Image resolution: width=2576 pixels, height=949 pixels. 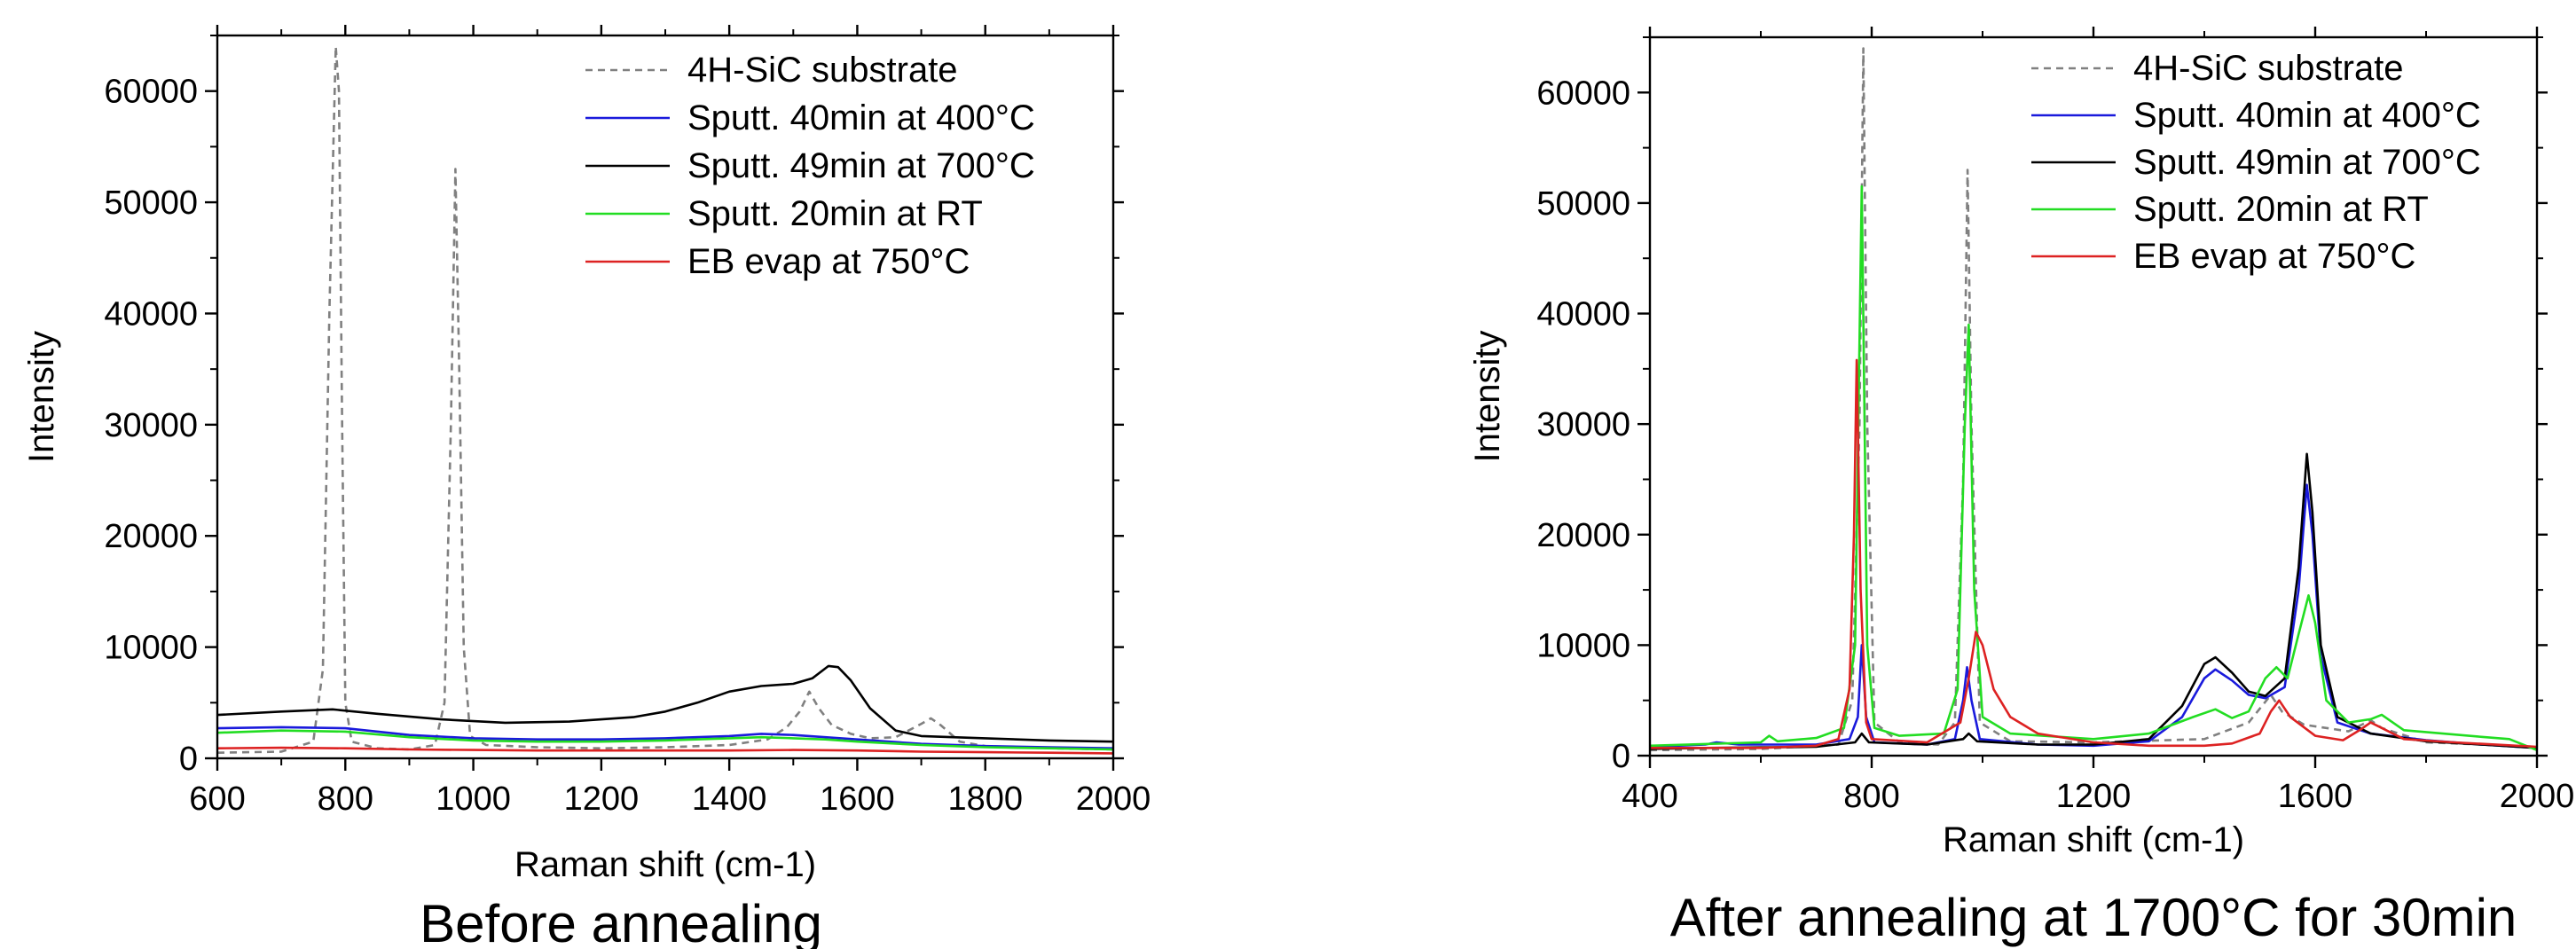 I want to click on panel-caption: Before annealing, so click(x=621, y=922).